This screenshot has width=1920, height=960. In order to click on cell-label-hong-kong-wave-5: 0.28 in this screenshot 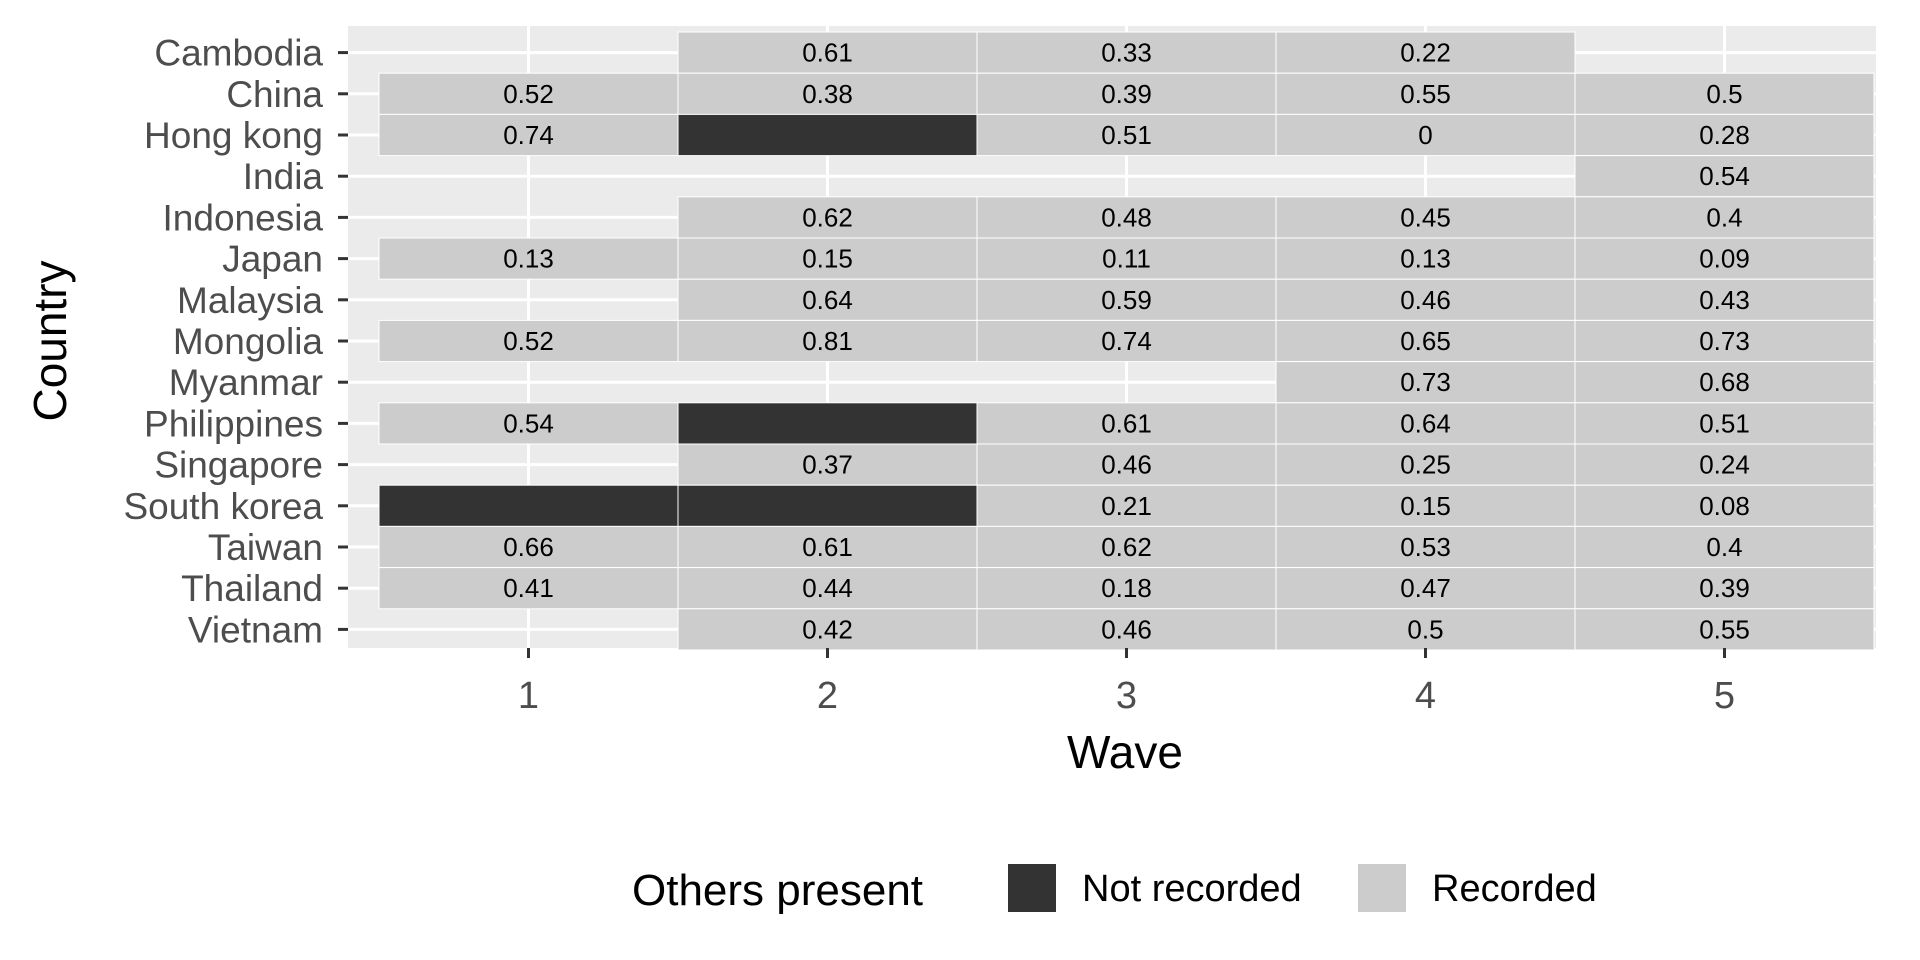, I will do `click(1724, 135)`.